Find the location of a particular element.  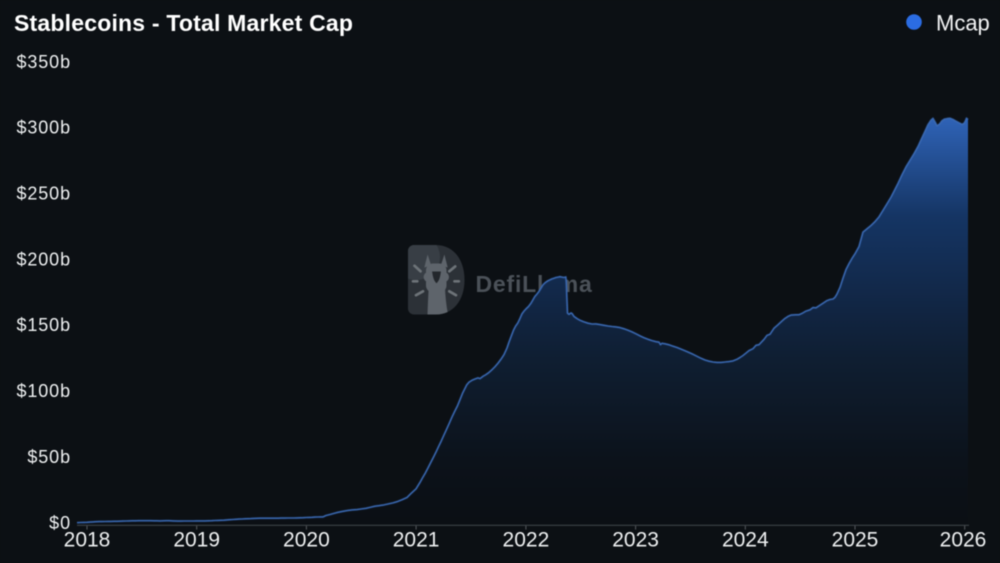

svg-text: Mcap is located at coordinates (963, 23).